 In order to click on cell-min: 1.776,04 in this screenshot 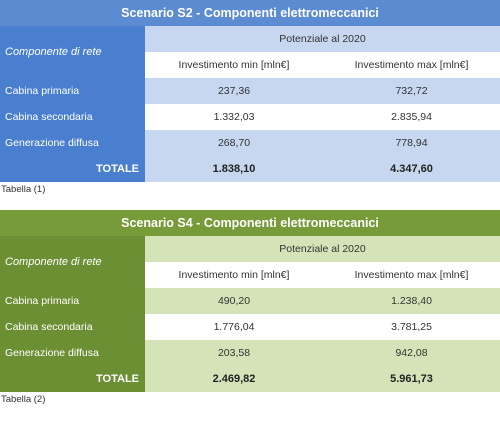, I will do `click(234, 327)`.